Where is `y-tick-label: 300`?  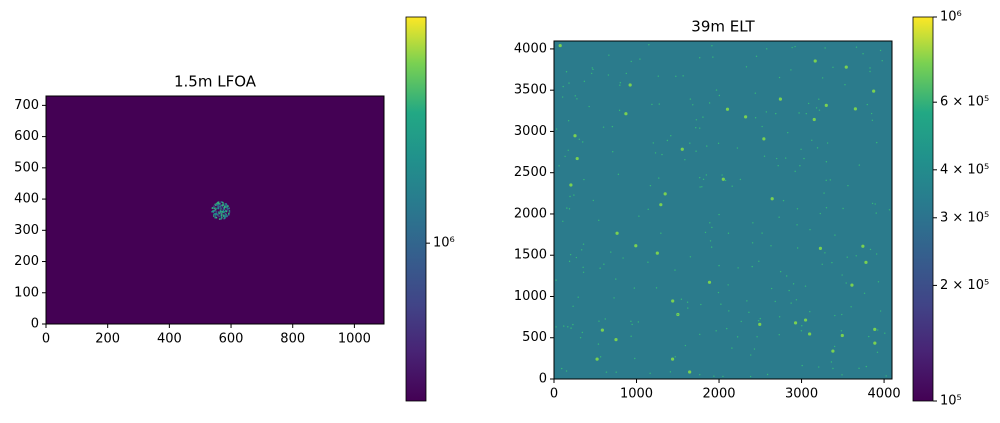 y-tick-label: 300 is located at coordinates (26, 230).